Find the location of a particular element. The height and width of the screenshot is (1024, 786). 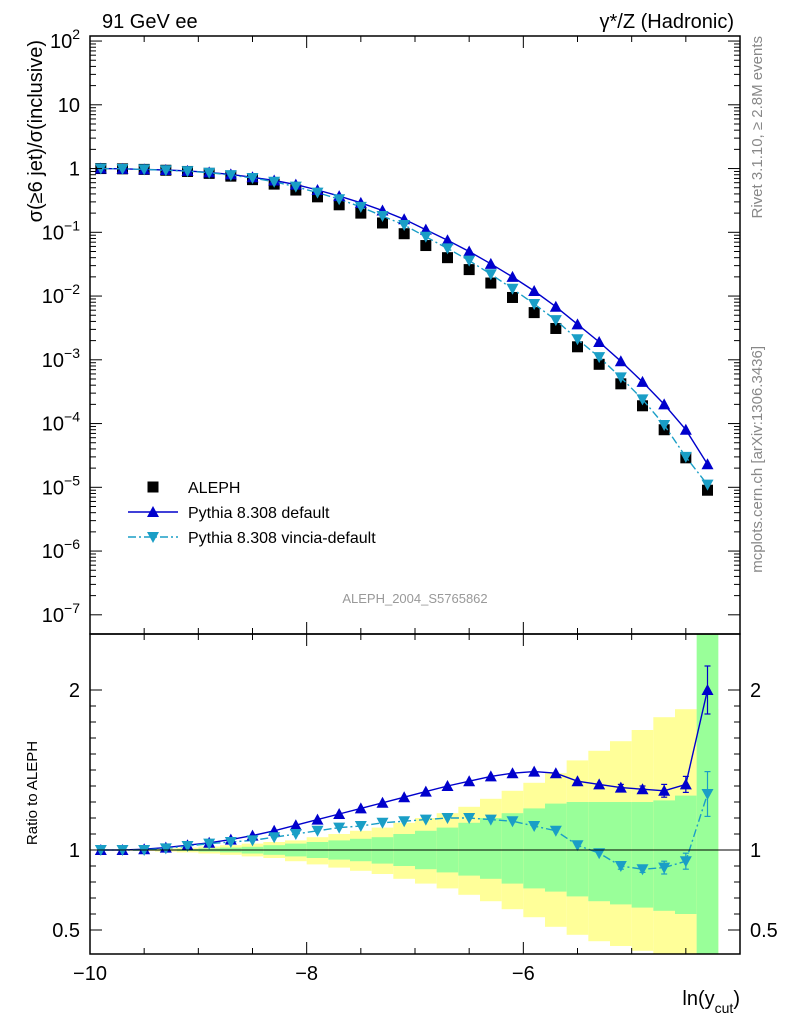

legend-marker-triangle-down is located at coordinates (153, 537).